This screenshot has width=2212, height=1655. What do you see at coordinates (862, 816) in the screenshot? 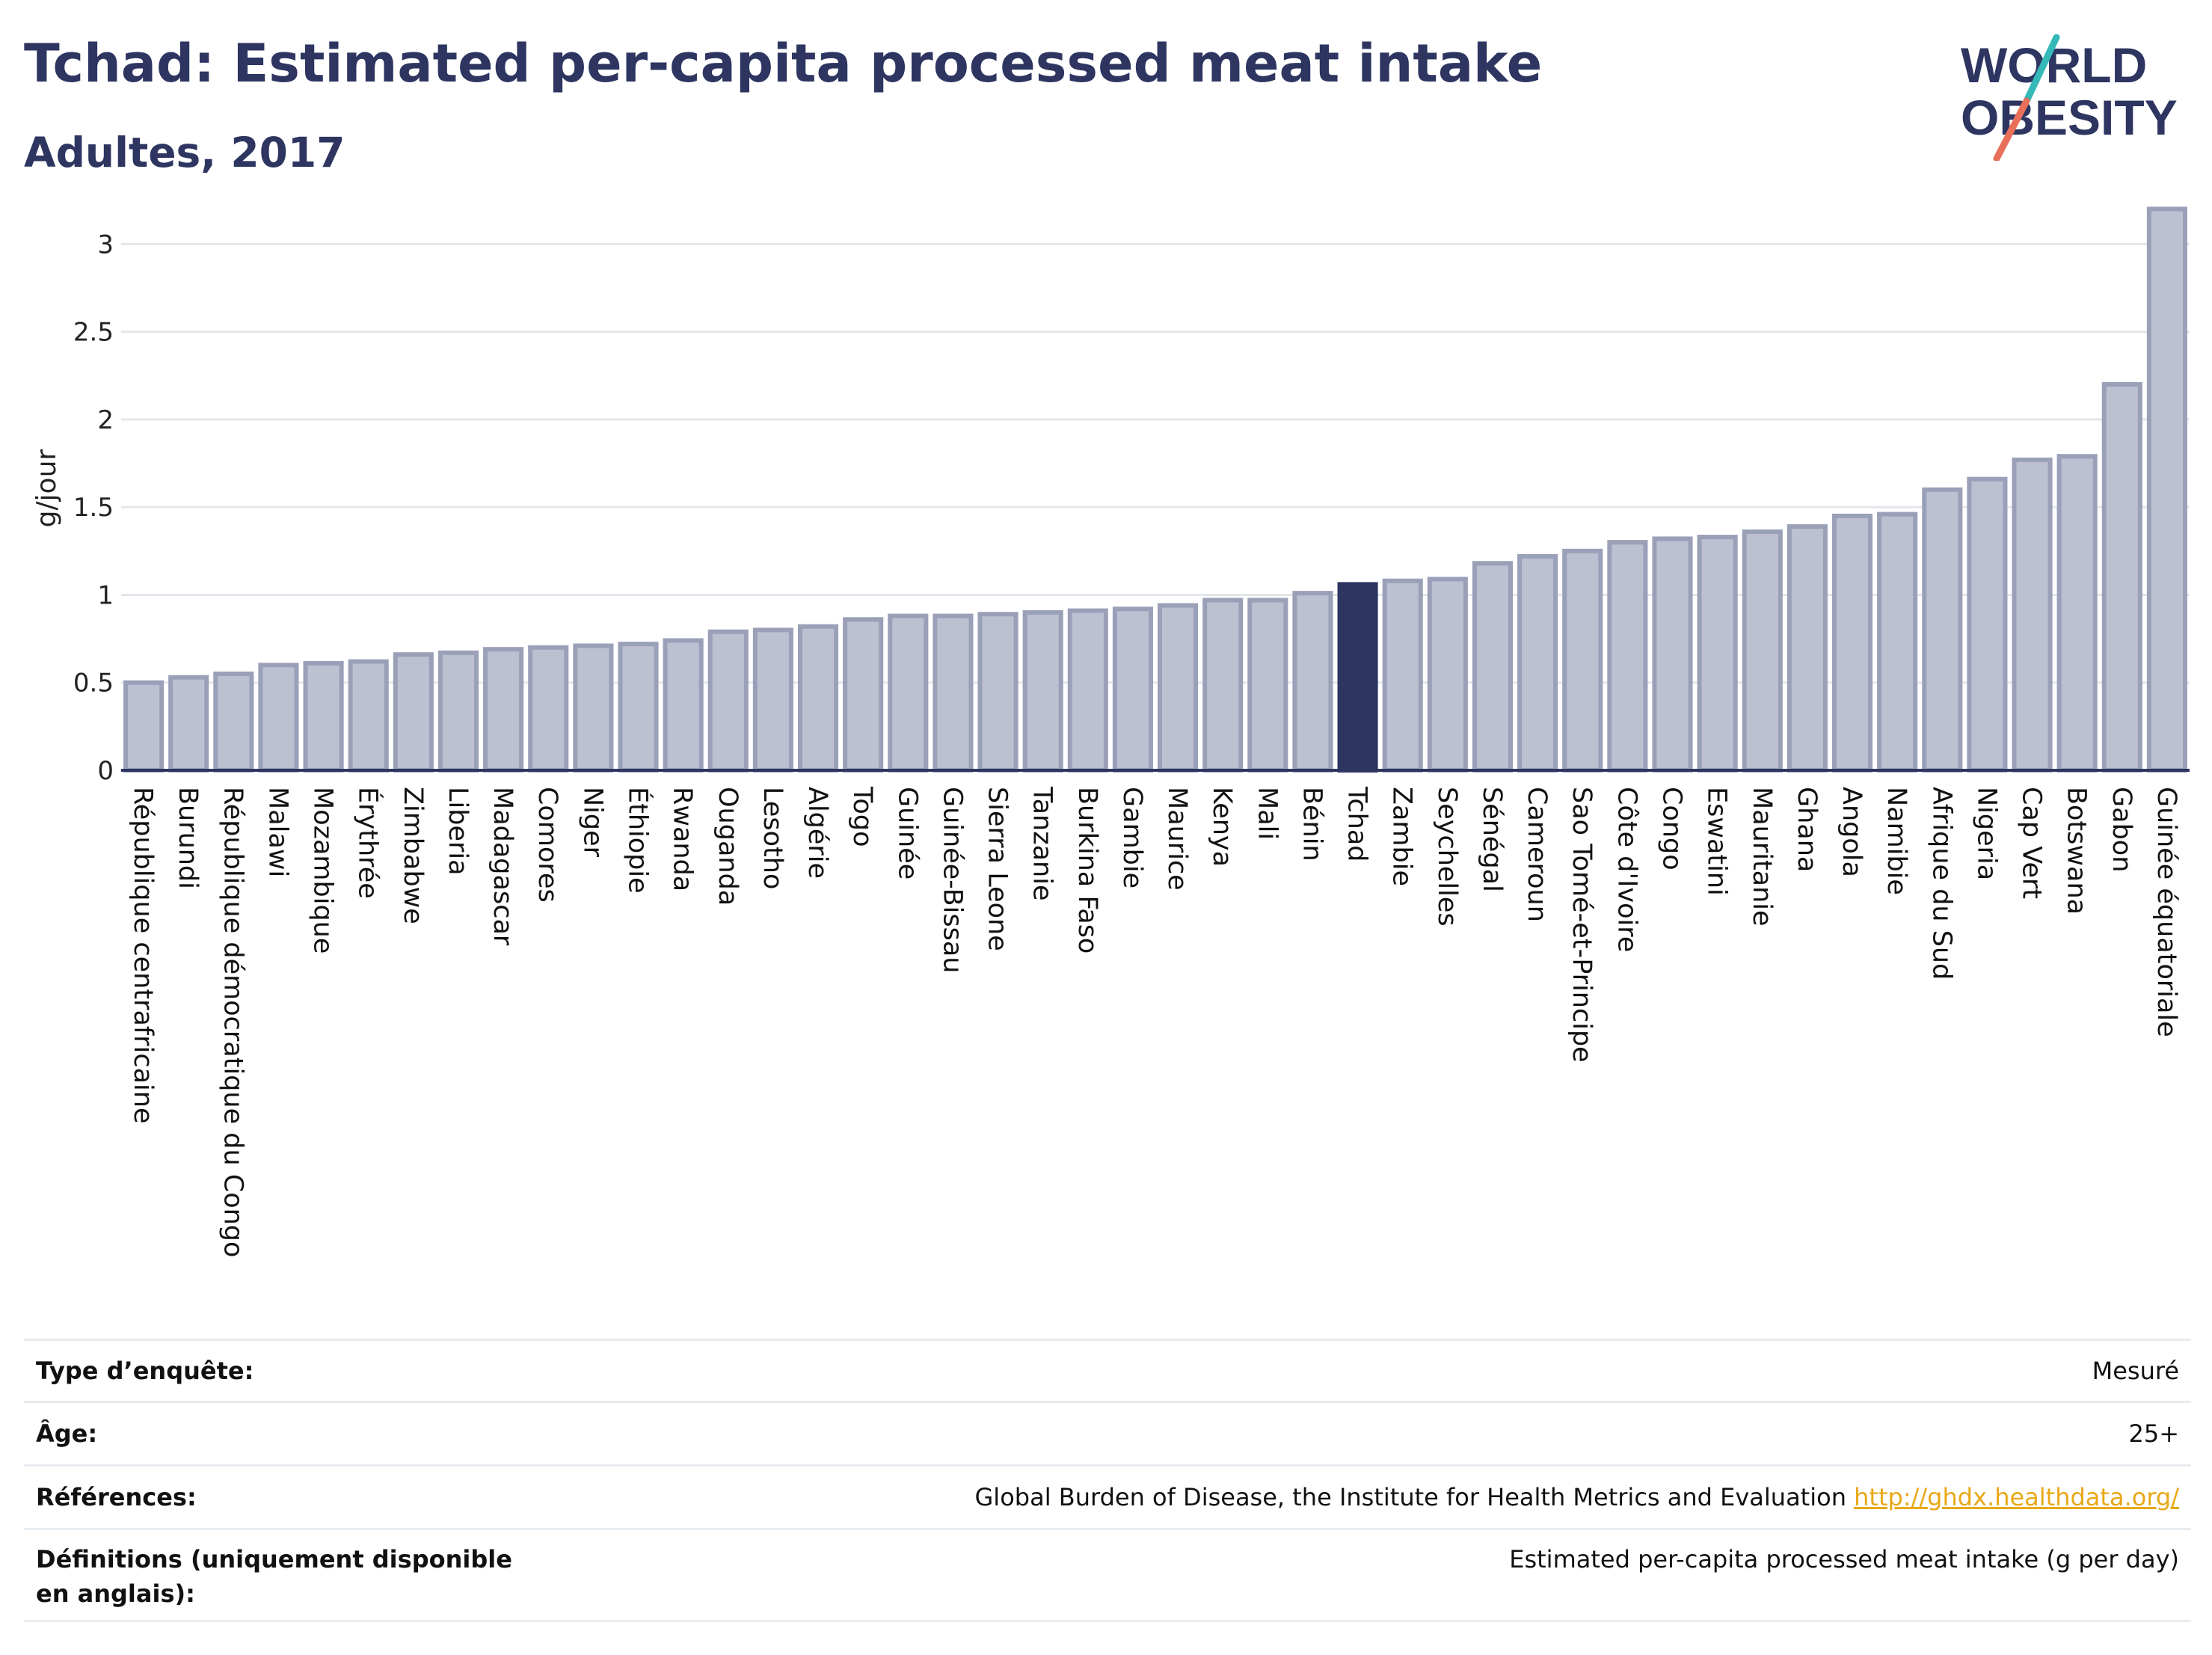
I see `x-tick-label: Togo` at bounding box center [862, 816].